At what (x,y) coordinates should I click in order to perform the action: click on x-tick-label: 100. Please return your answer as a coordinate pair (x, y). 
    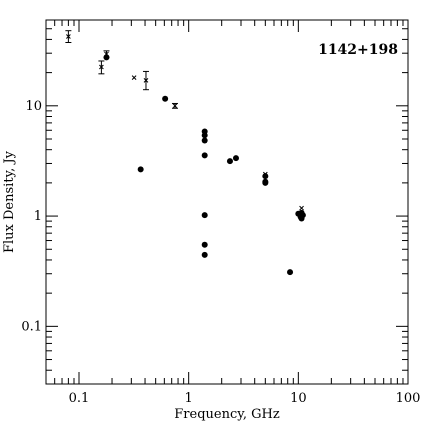
    Looking at the image, I should click on (408, 398).